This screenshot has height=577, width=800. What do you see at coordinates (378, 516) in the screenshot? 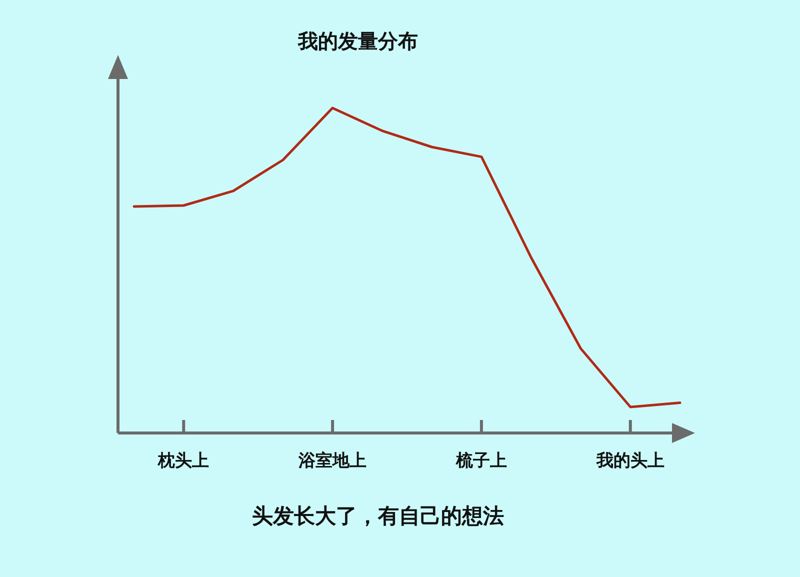
I see `annotation: 头发长大了，有自己的想法` at bounding box center [378, 516].